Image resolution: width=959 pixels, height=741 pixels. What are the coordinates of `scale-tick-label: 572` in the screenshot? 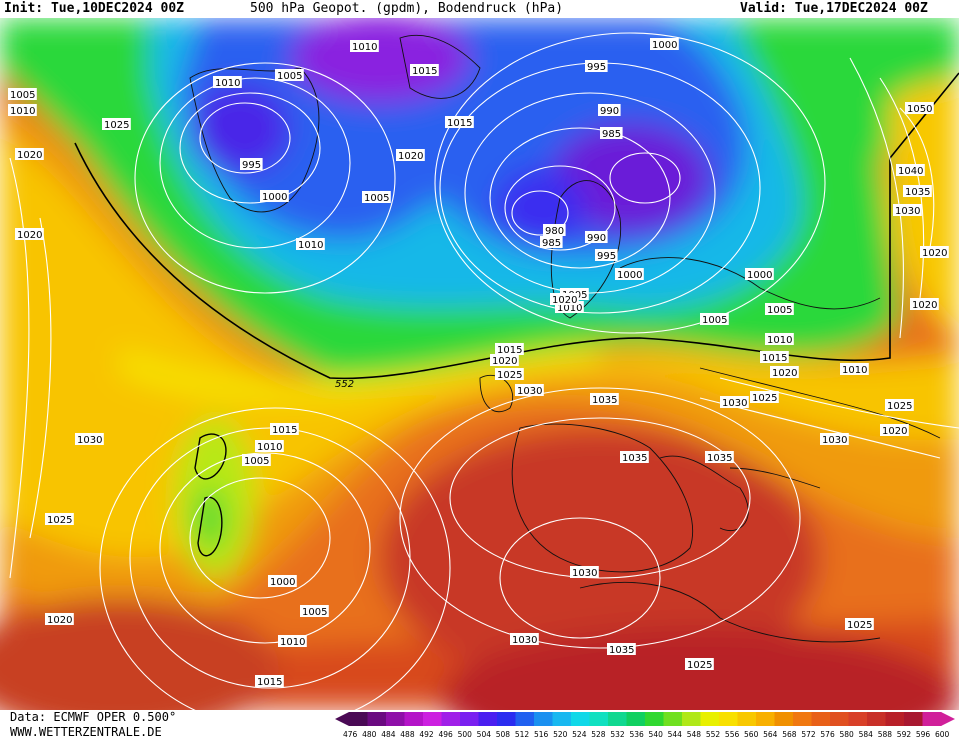 It's located at (808, 734).